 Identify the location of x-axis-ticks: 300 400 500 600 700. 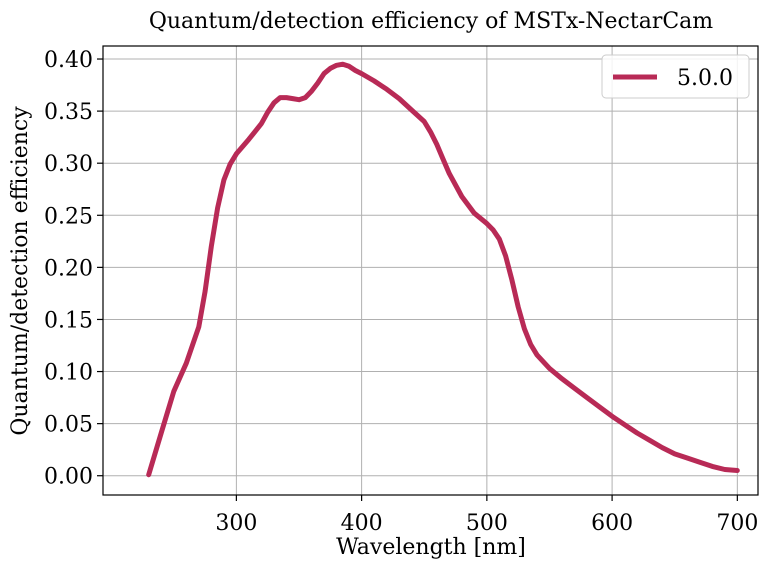
(486, 515).